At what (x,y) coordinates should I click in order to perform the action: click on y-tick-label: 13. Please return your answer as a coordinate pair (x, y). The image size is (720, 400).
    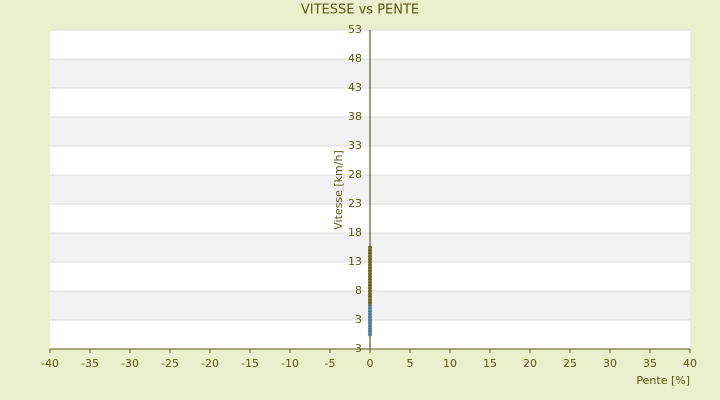
    Looking at the image, I should click on (355, 261).